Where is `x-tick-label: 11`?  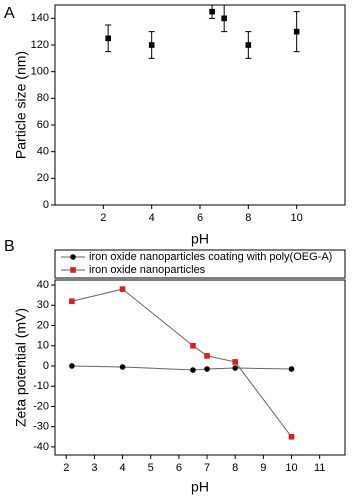 x-tick-label: 11 is located at coordinates (319, 468).